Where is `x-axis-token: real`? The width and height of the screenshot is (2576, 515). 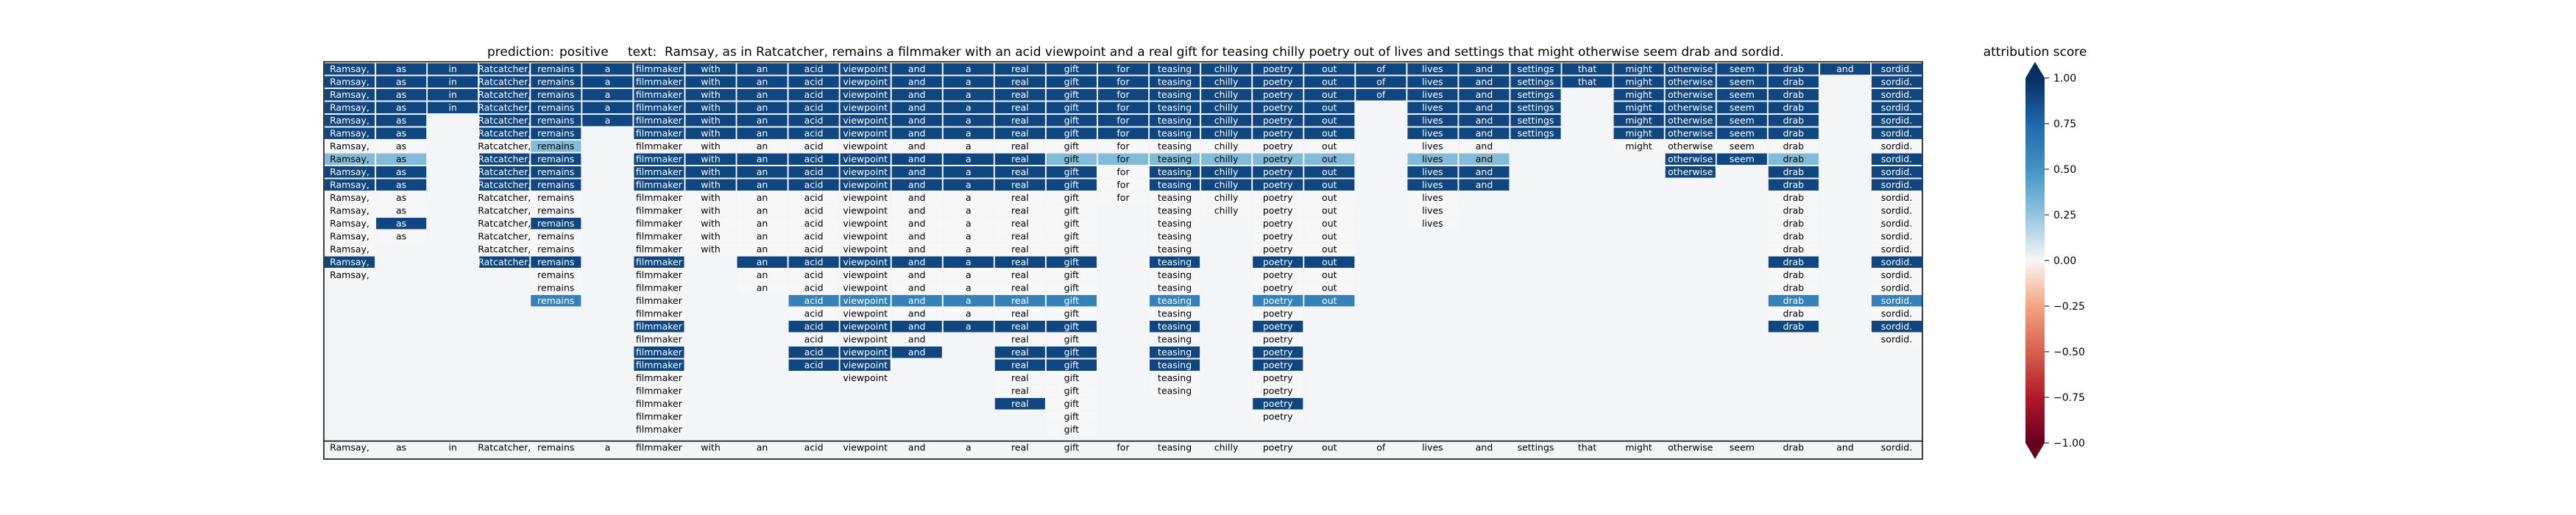 x-axis-token: real is located at coordinates (1020, 447).